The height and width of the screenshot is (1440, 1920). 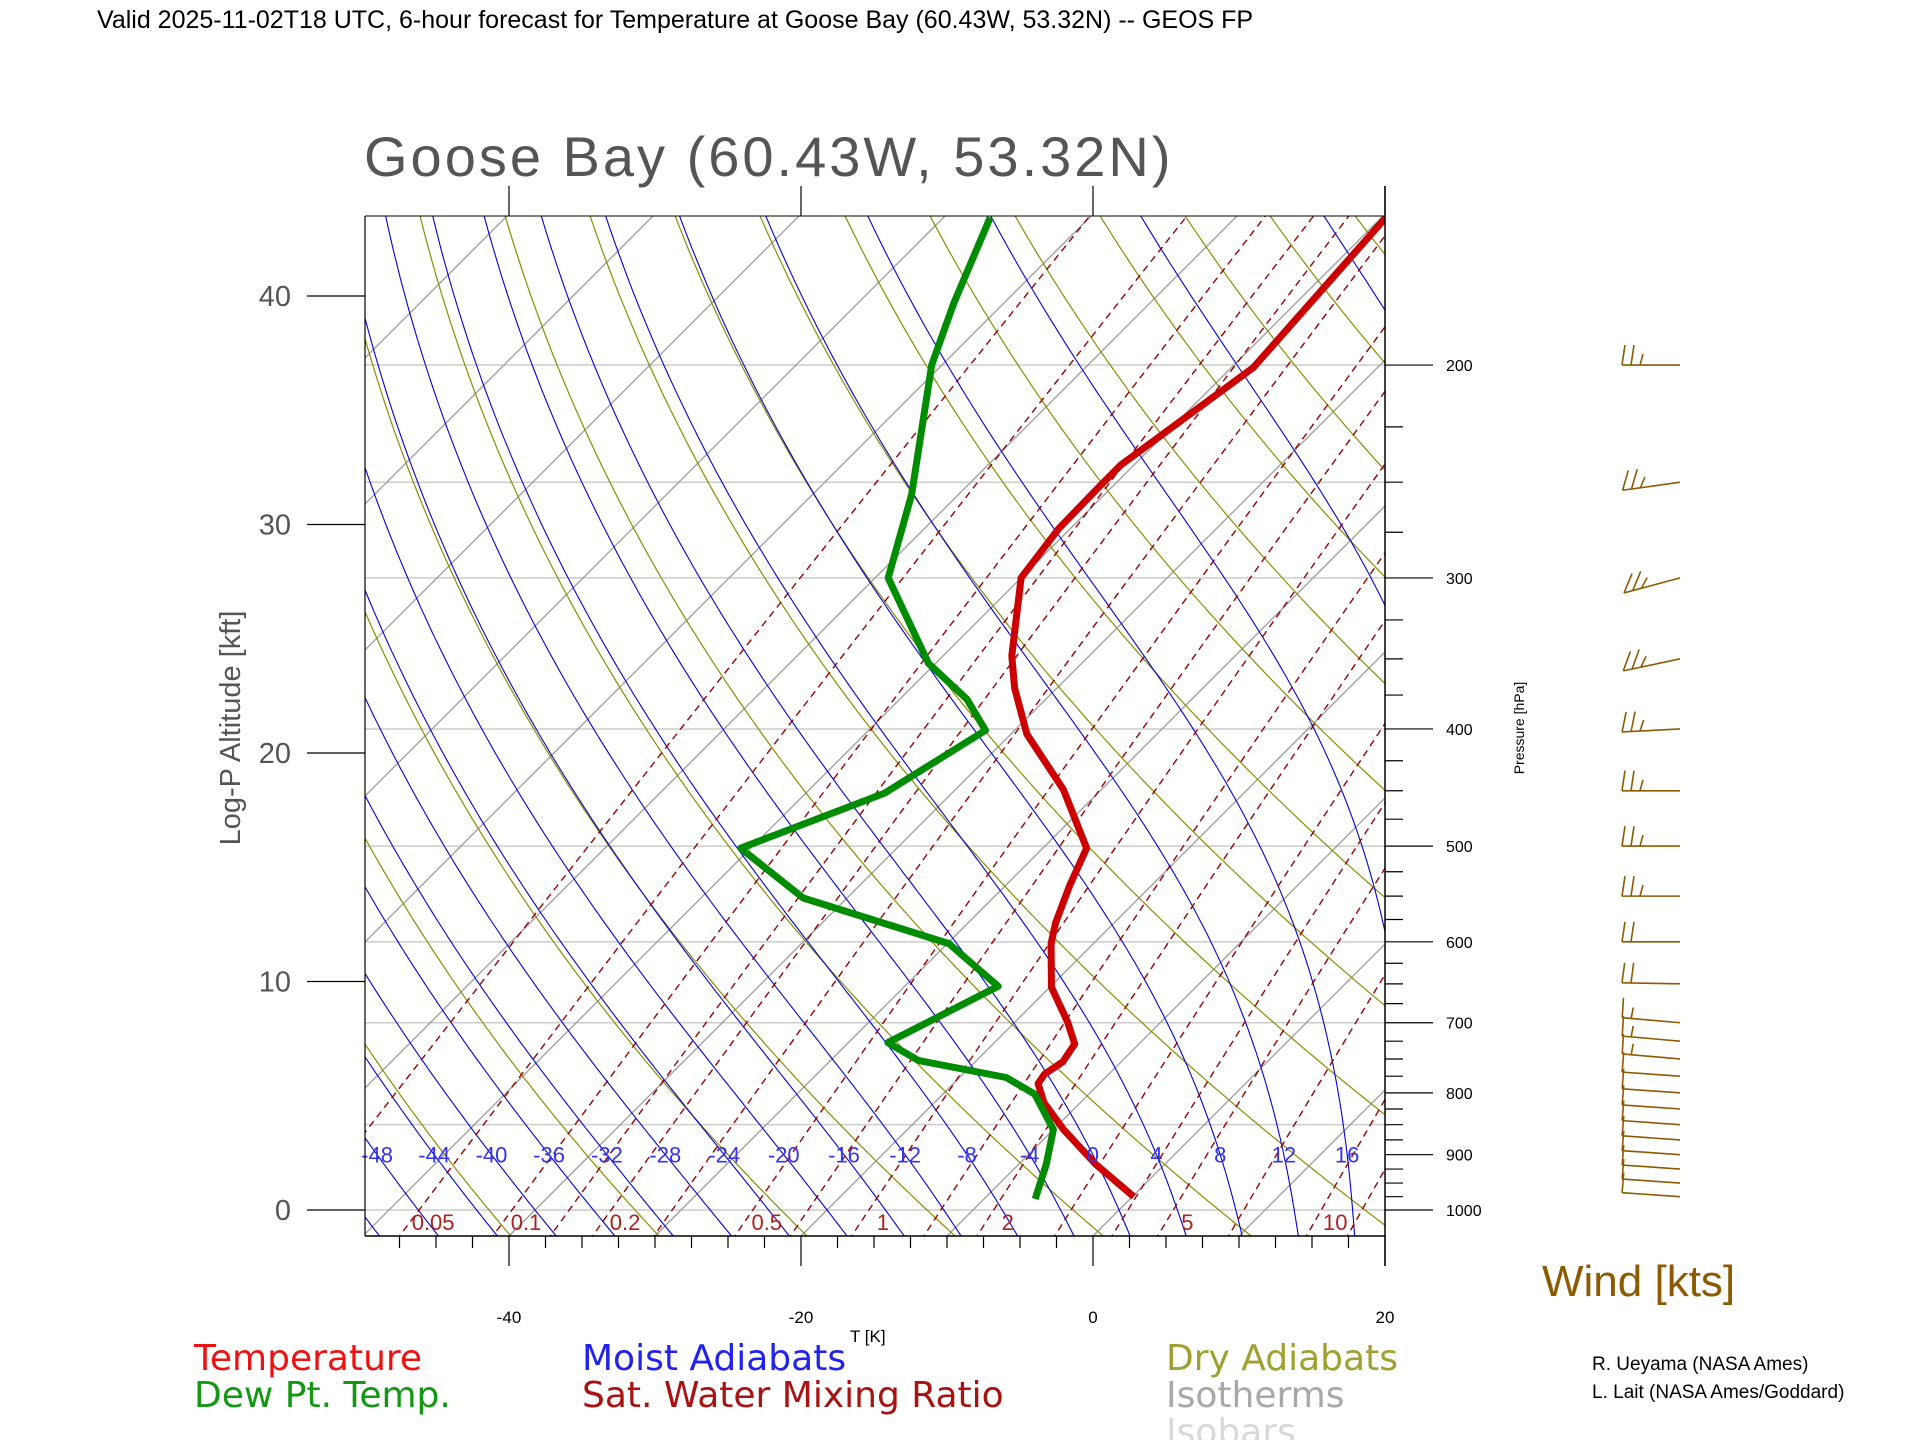 What do you see at coordinates (509, 1317) in the screenshot?
I see `x-tick-label: -40` at bounding box center [509, 1317].